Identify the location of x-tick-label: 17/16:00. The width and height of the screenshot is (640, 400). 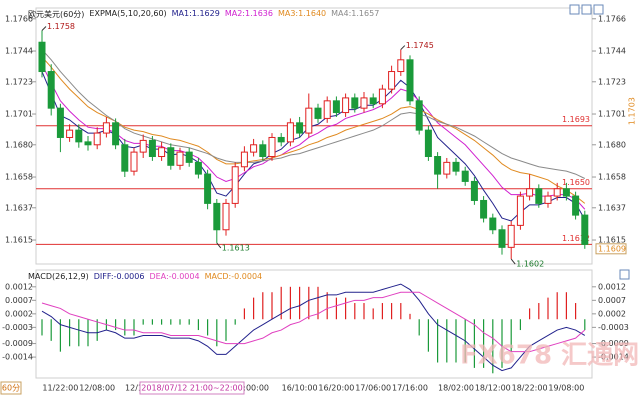
(410, 388).